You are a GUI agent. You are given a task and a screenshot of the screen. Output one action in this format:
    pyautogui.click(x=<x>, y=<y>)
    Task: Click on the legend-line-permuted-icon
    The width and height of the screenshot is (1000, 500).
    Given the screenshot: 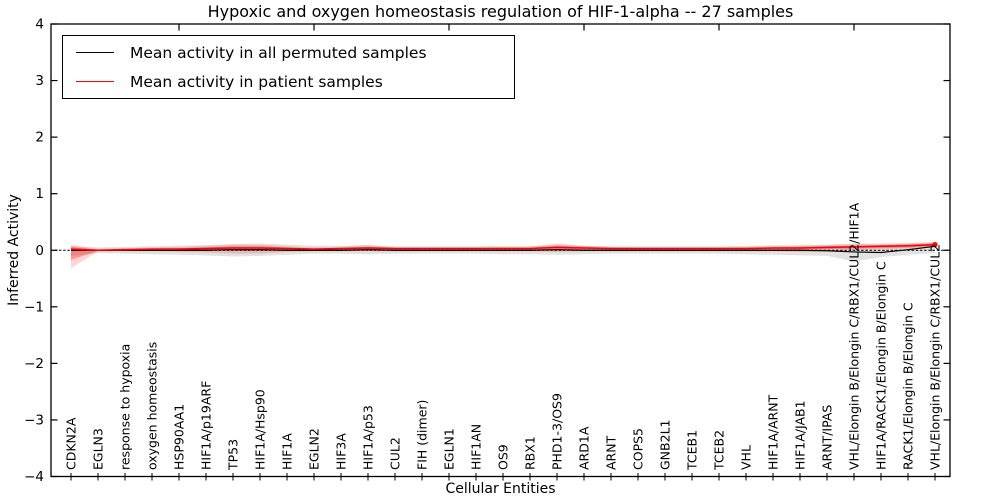 What is the action you would take?
    pyautogui.click(x=95, y=52)
    